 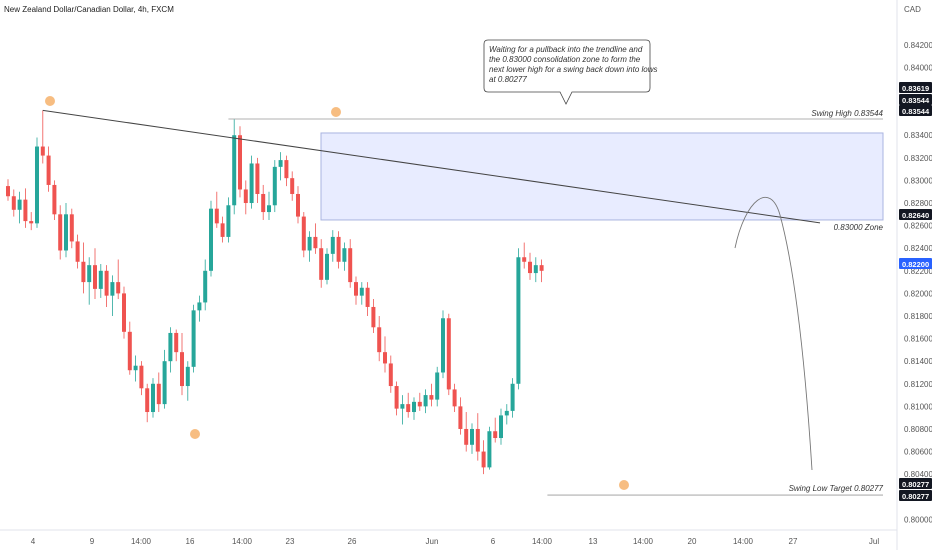 I want to click on price-badge-label: 0.80277, so click(x=915, y=496).